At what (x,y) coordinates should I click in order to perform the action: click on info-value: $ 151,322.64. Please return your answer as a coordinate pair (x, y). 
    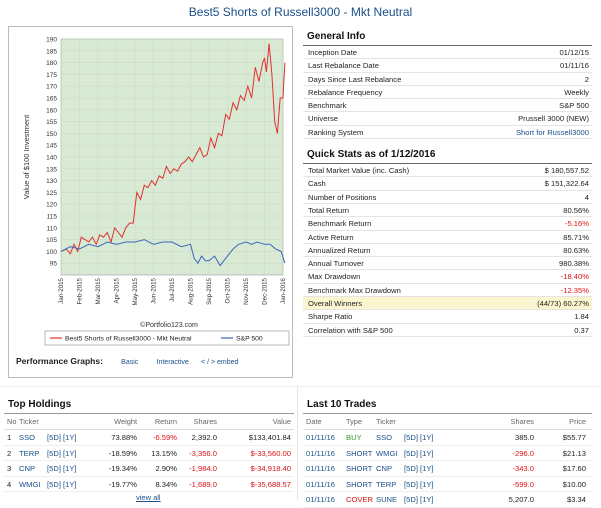
    Looking at the image, I should click on (566, 184).